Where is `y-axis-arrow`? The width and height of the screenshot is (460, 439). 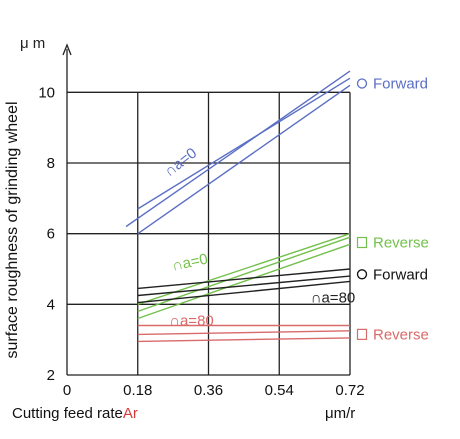
y-axis-arrow is located at coordinates (67, 49).